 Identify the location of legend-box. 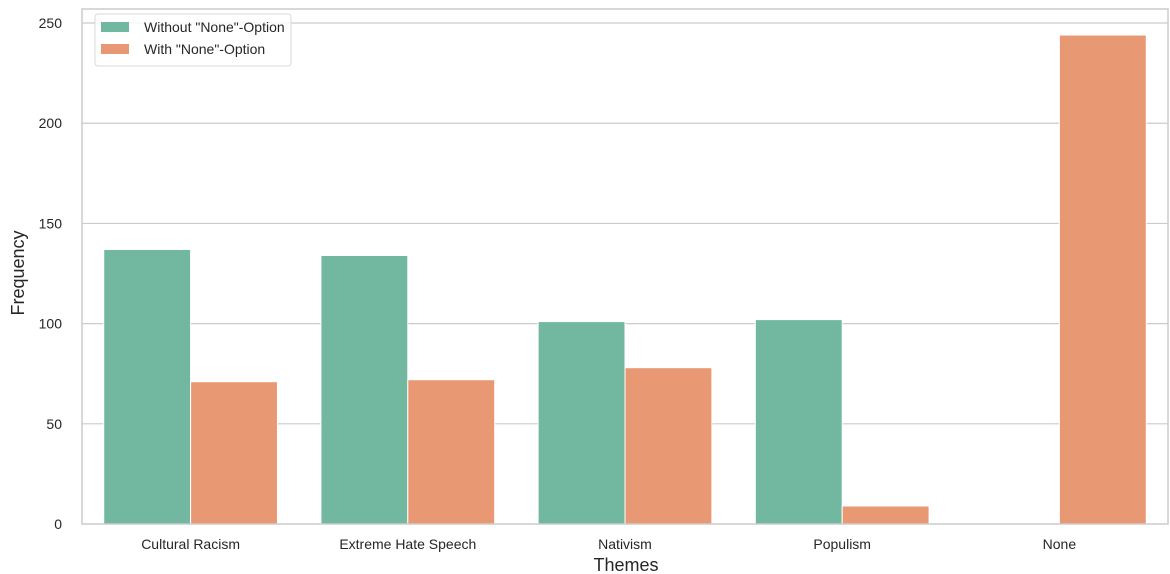
(193, 40).